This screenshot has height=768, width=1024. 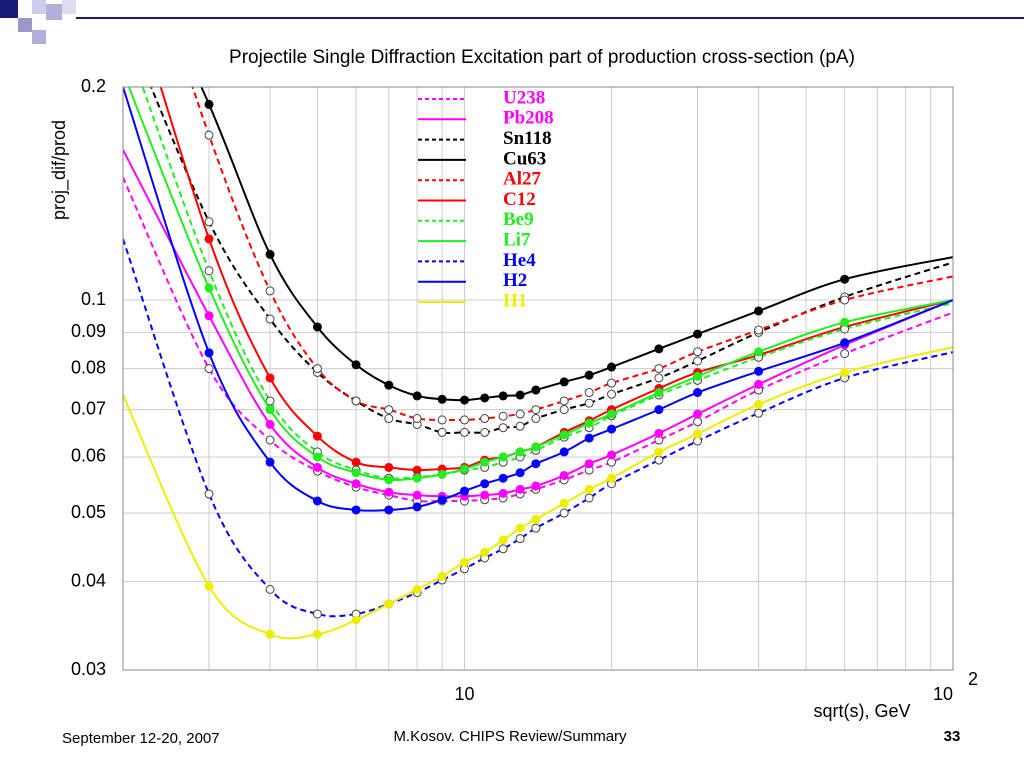 What do you see at coordinates (515, 280) in the screenshot?
I see `legend-label: H2` at bounding box center [515, 280].